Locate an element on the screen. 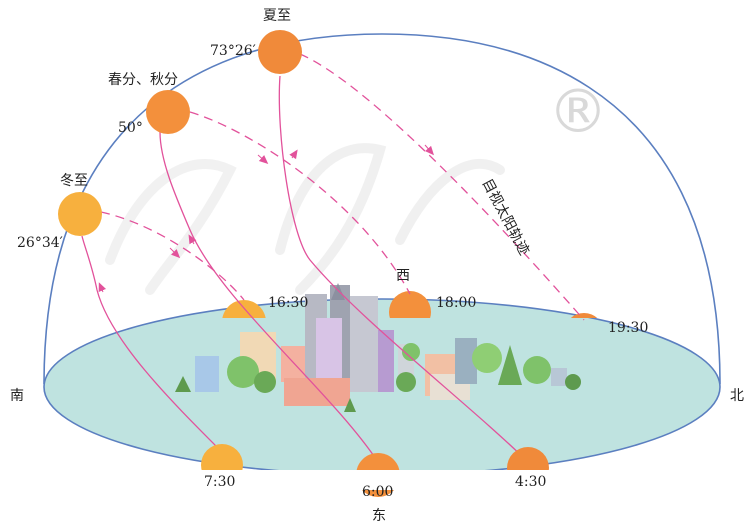 The width and height of the screenshot is (755, 525). north-label: 北 is located at coordinates (737, 396).